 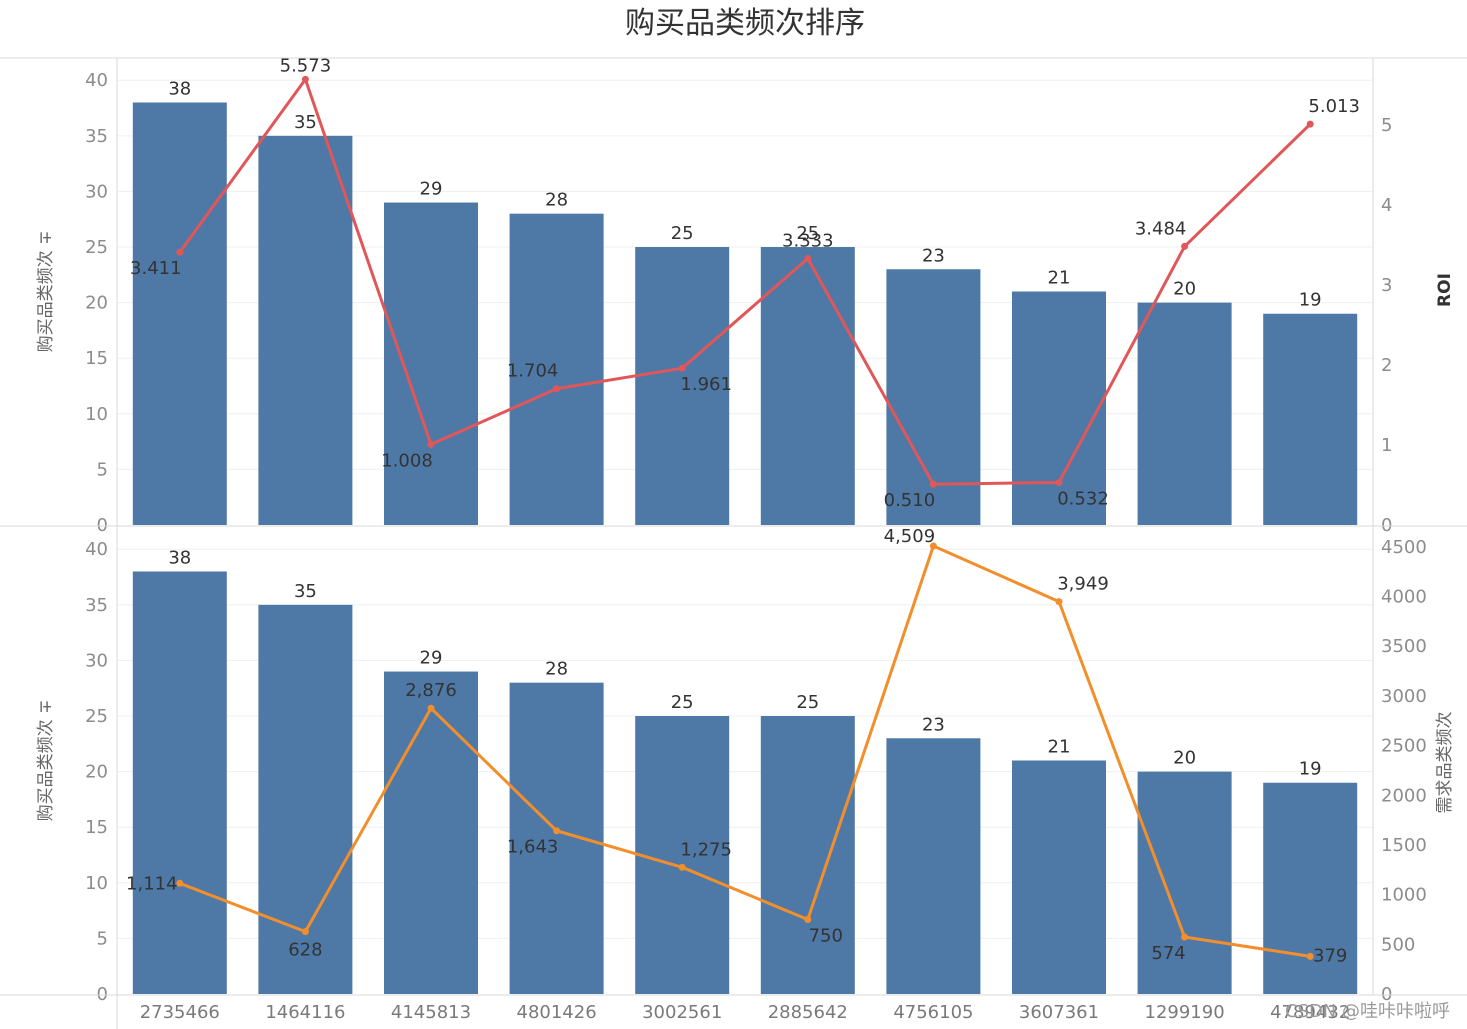 What do you see at coordinates (1184, 758) in the screenshot?
I see `bar-value-label: 20` at bounding box center [1184, 758].